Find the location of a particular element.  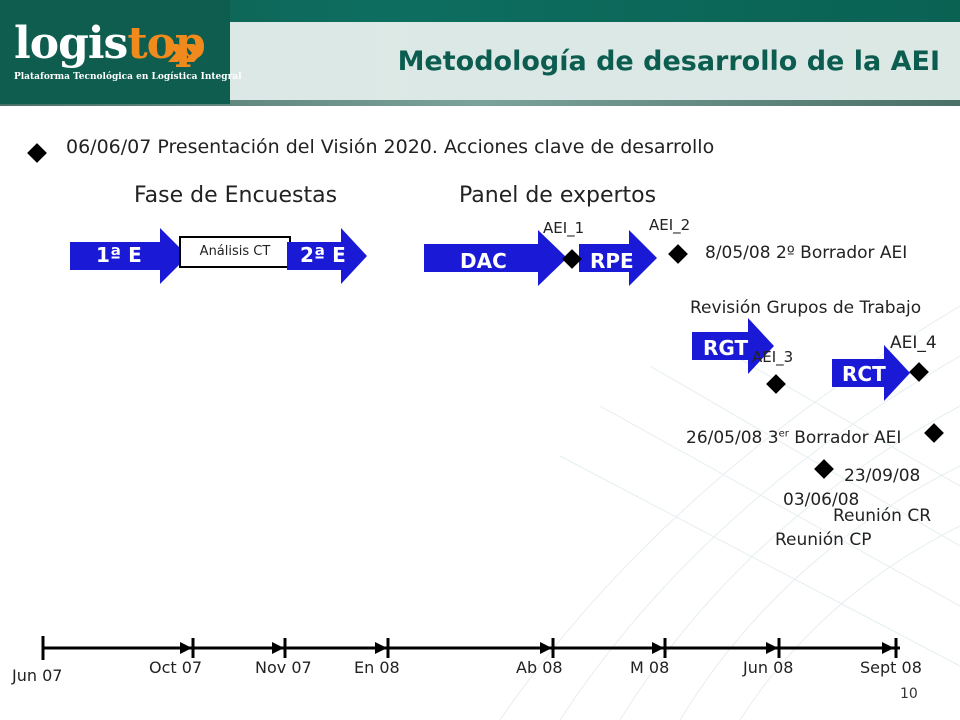

timeline-label-sept08: Sept 08 is located at coordinates (891, 667).